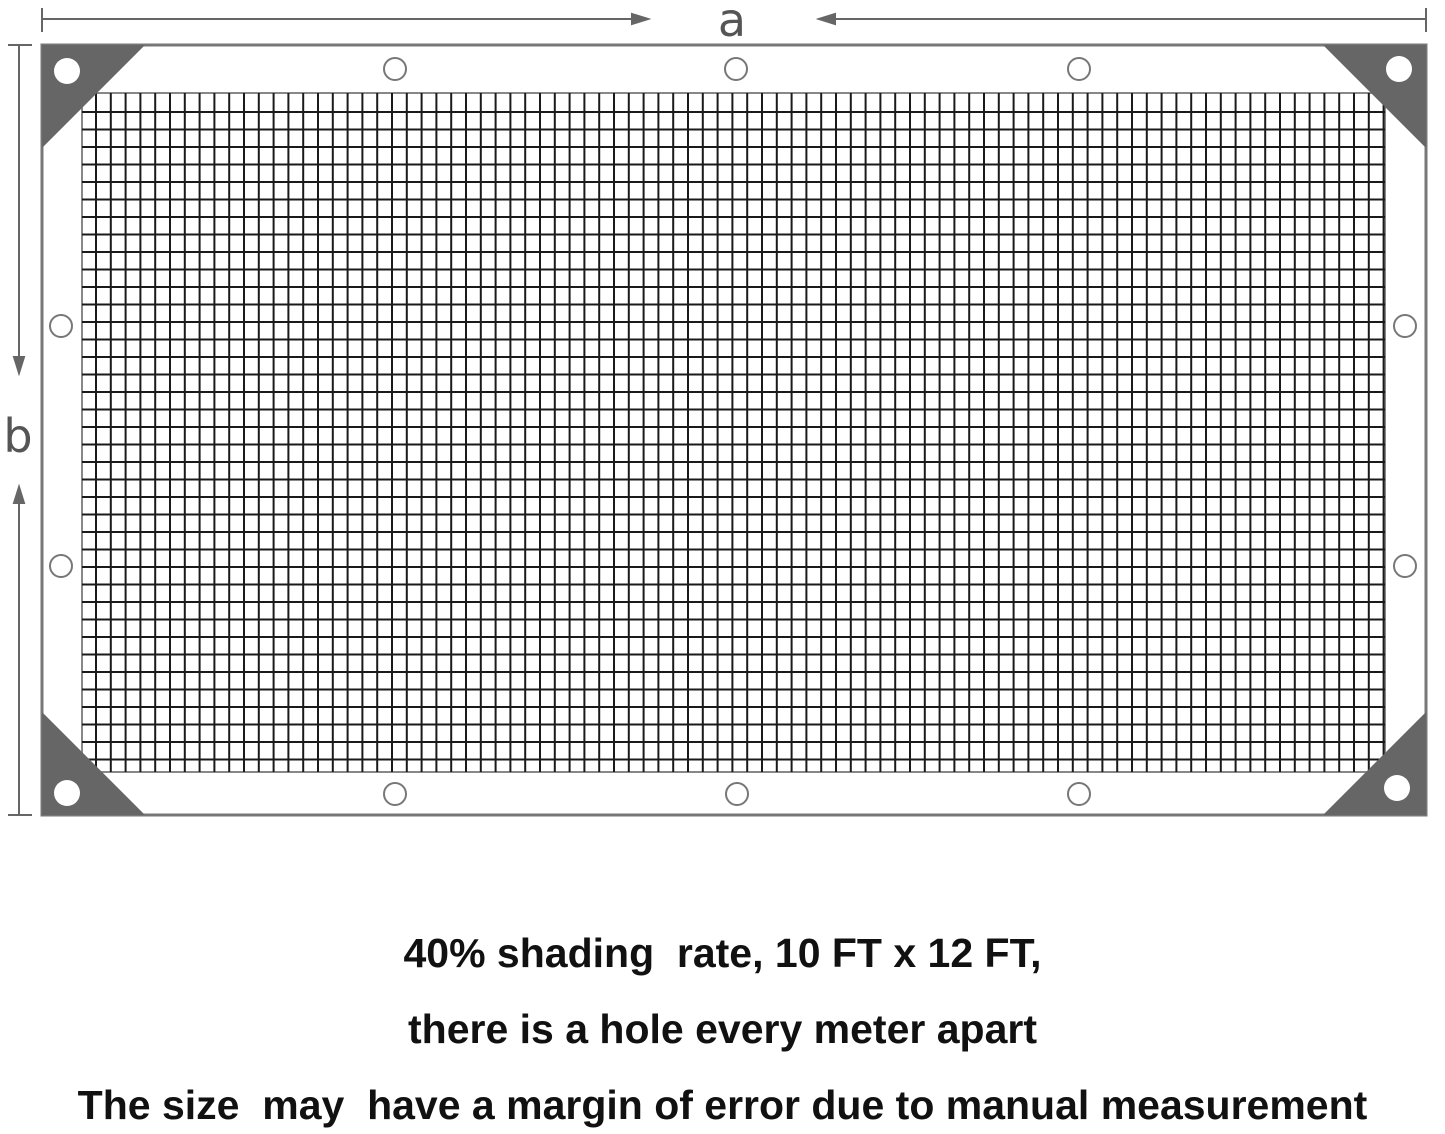 This screenshot has width=1445, height=1134. Describe the element at coordinates (722, 953) in the screenshot. I see `caption-line-1: 40% shading rate, 10 FT x 12 FT,` at that location.